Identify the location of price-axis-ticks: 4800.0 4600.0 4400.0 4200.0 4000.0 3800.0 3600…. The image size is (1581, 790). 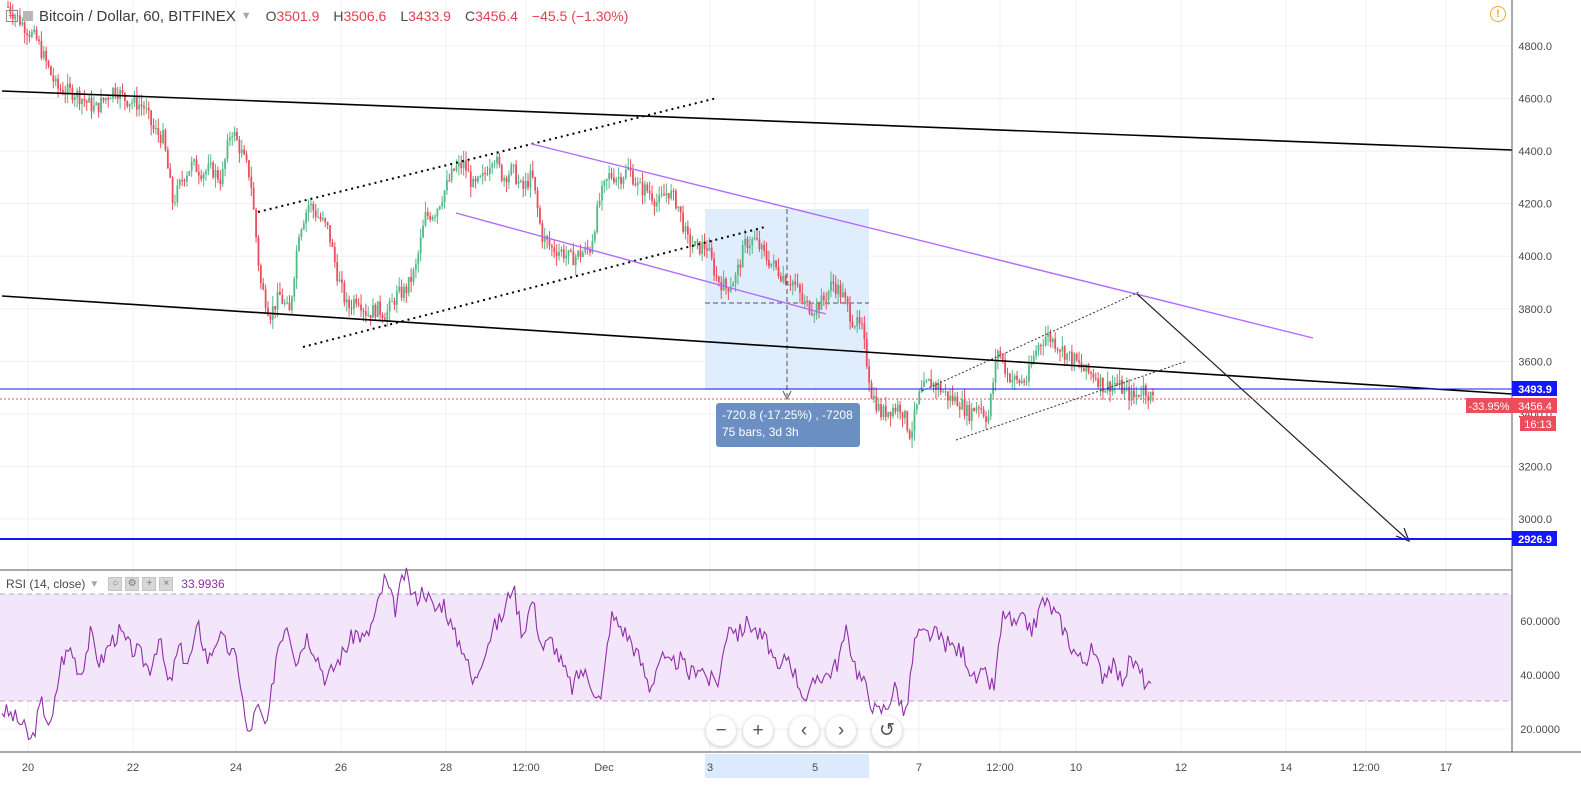
(1535, 283).